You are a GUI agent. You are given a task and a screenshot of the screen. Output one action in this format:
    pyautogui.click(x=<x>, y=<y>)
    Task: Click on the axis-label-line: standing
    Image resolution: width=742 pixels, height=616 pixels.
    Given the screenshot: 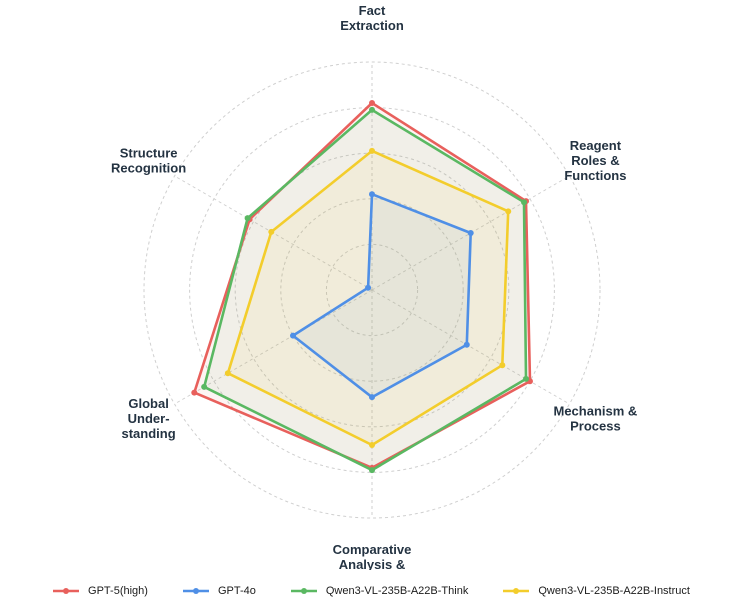 What is the action you would take?
    pyautogui.click(x=149, y=433)
    